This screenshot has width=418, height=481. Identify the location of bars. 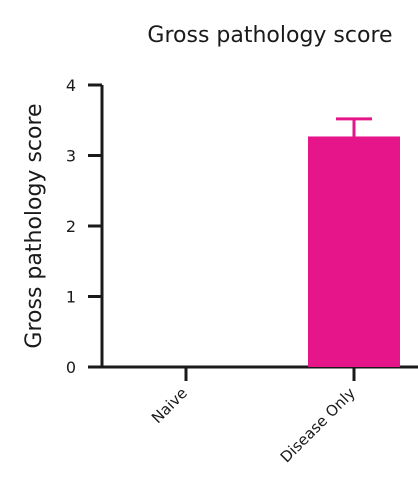
(354, 251).